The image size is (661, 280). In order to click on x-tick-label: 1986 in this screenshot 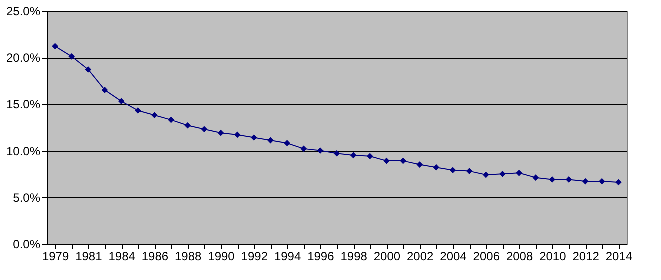, I will do `click(155, 257)`.